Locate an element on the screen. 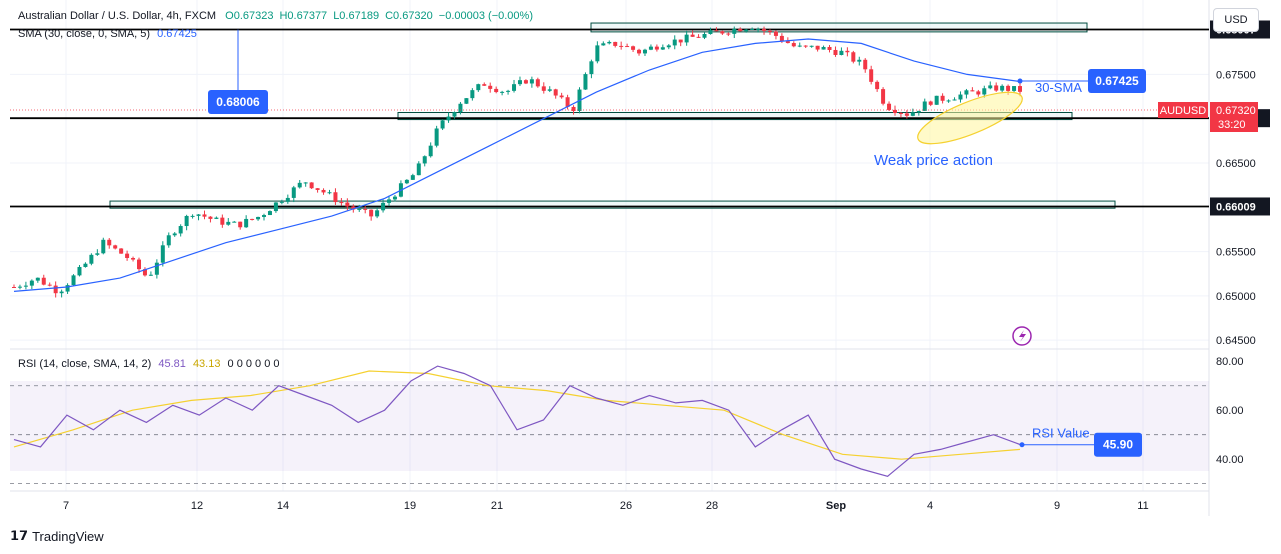 The height and width of the screenshot is (554, 1281). price-tick-label: 0.65500 is located at coordinates (1236, 253).